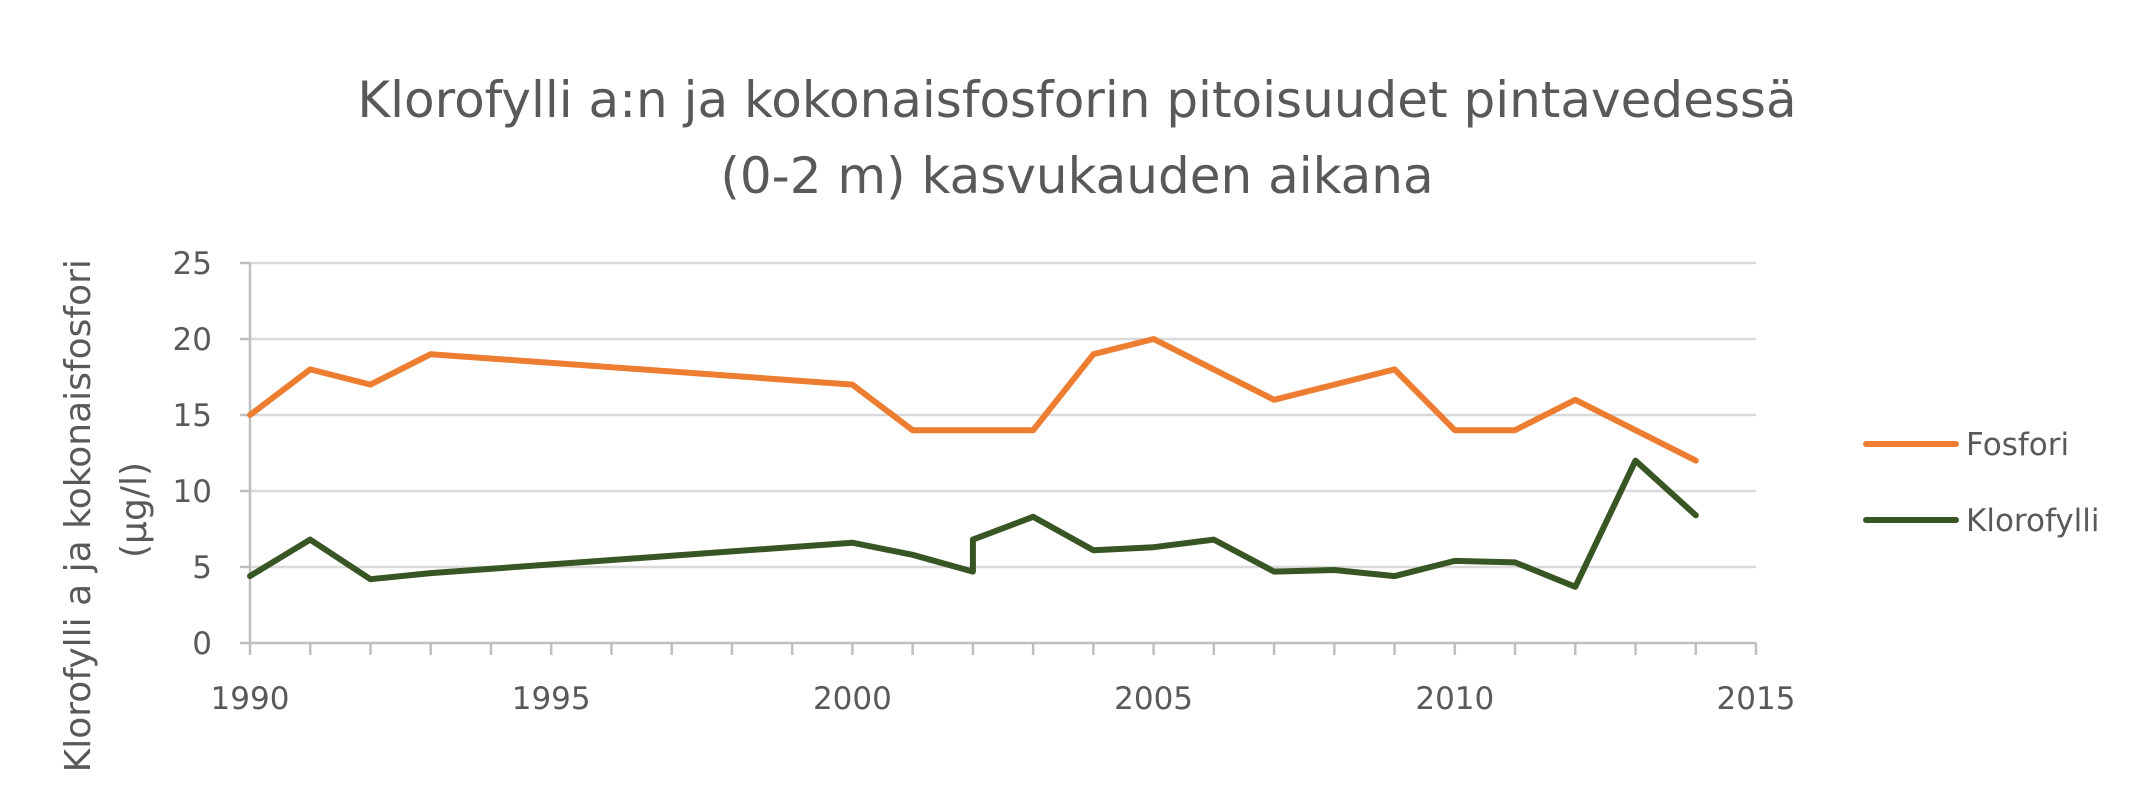 Image resolution: width=2154 pixels, height=794 pixels. I want to click on x-tick-label-2015: 2015, so click(1756, 699).